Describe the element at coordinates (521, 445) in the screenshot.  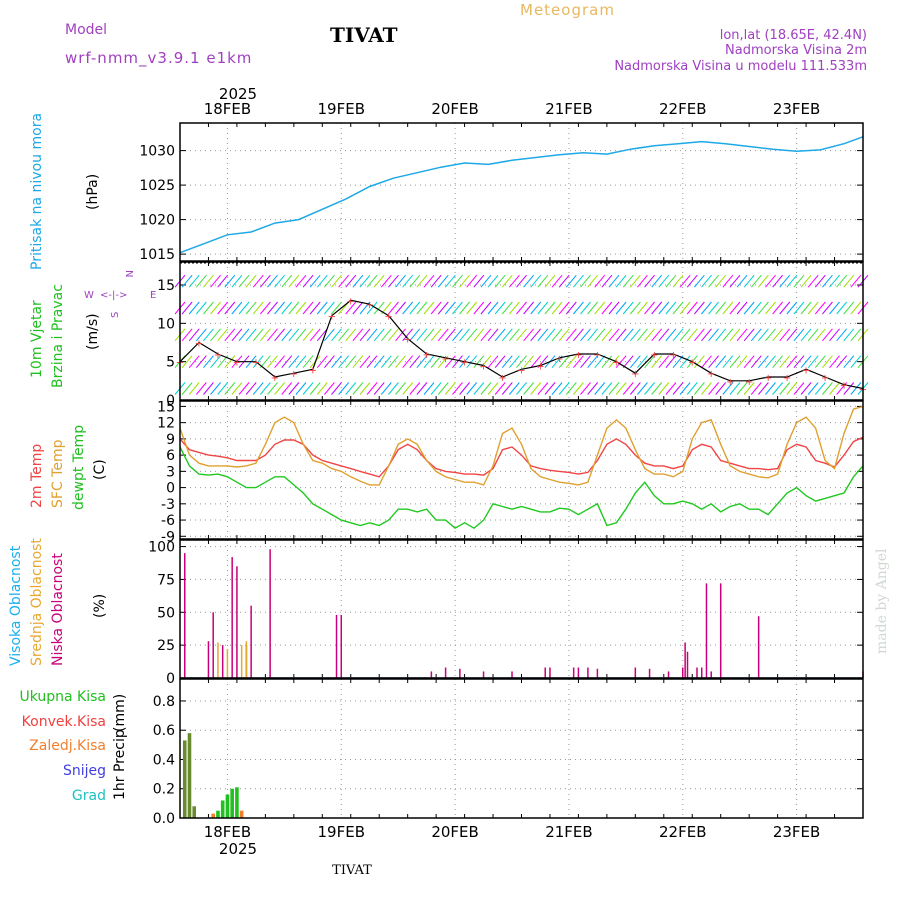
I see `temp-sfc-line` at that location.